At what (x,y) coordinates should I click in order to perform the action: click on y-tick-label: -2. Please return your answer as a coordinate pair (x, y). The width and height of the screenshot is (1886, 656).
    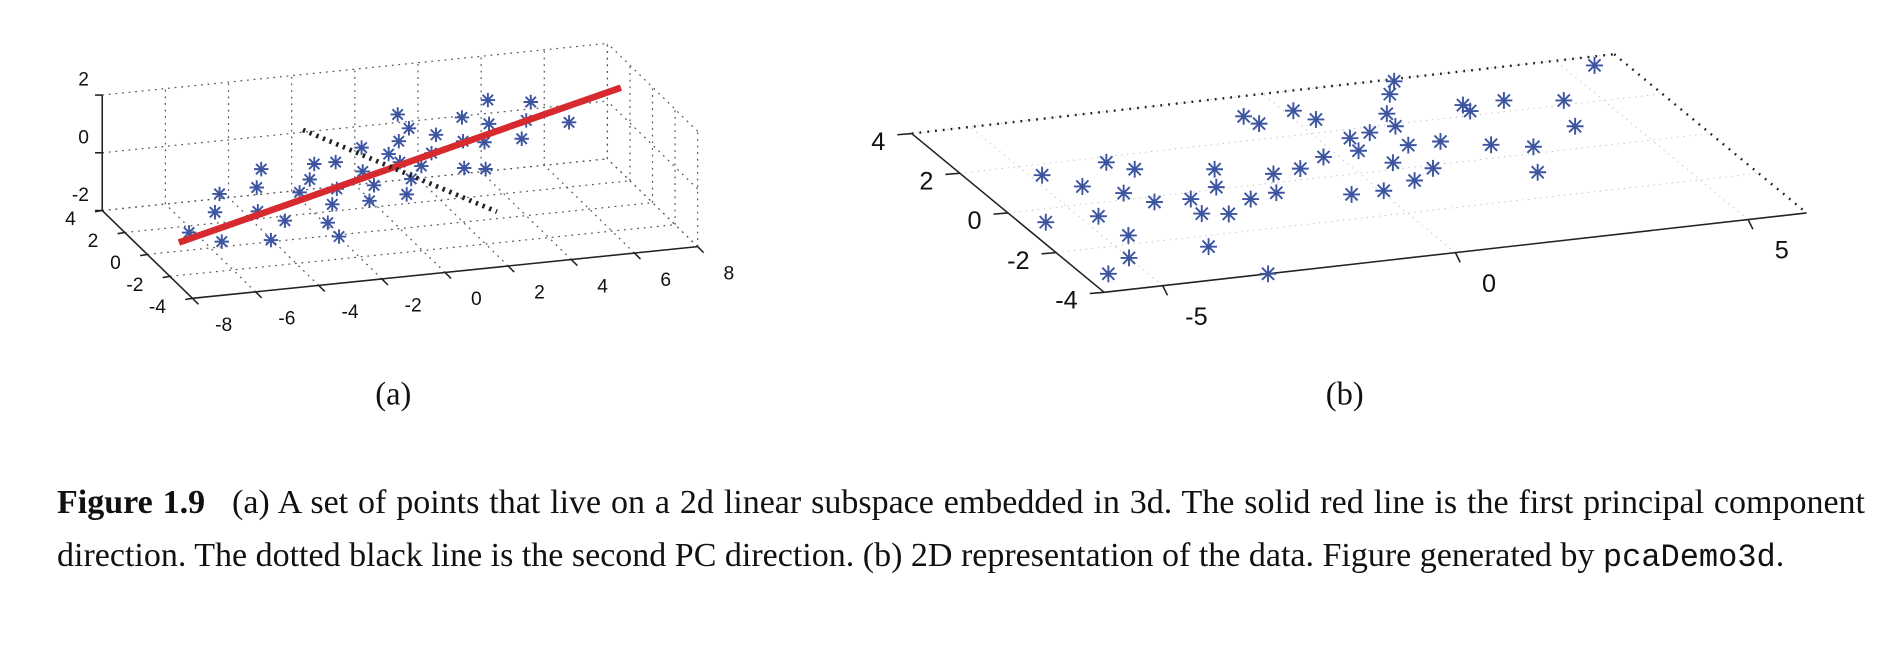
    Looking at the image, I should click on (1018, 261).